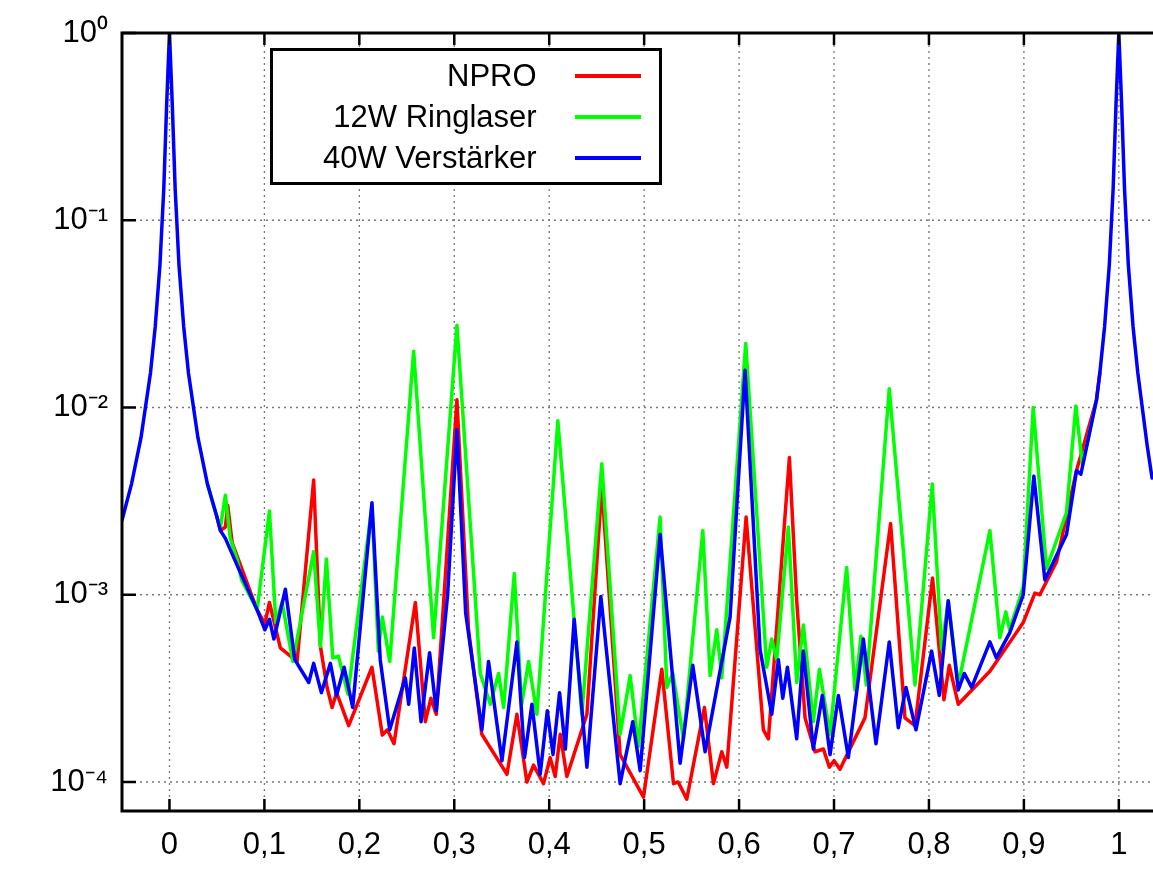 This screenshot has width=1153, height=875. Describe the element at coordinates (79, 780) in the screenshot. I see `y-tick-label: 10⁻⁴` at that location.